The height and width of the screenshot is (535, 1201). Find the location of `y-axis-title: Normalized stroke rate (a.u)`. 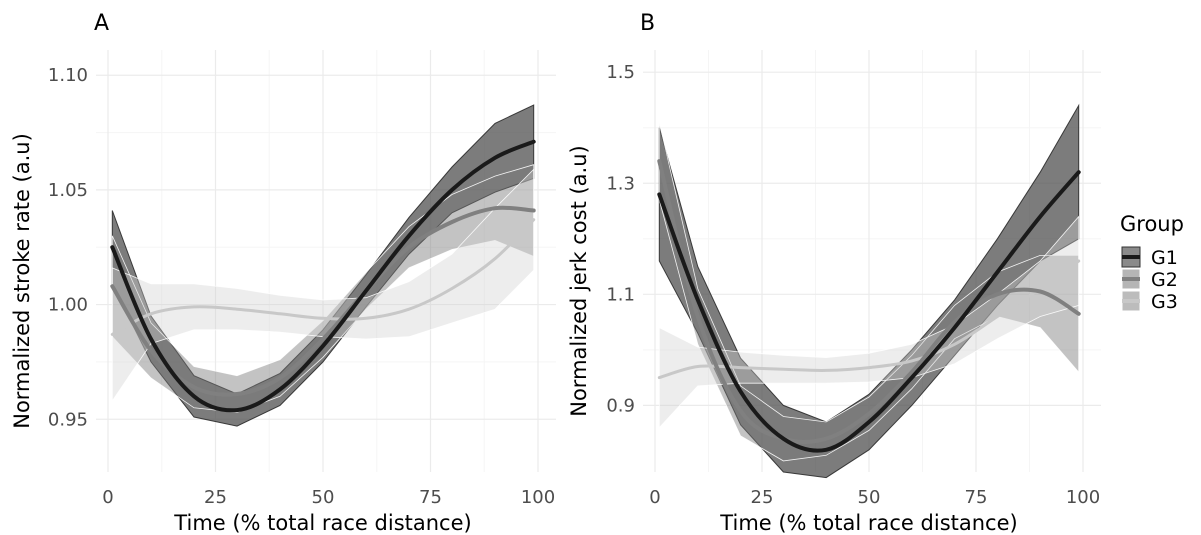

y-axis-title: Normalized stroke rate (a.u) is located at coordinates (22, 281).